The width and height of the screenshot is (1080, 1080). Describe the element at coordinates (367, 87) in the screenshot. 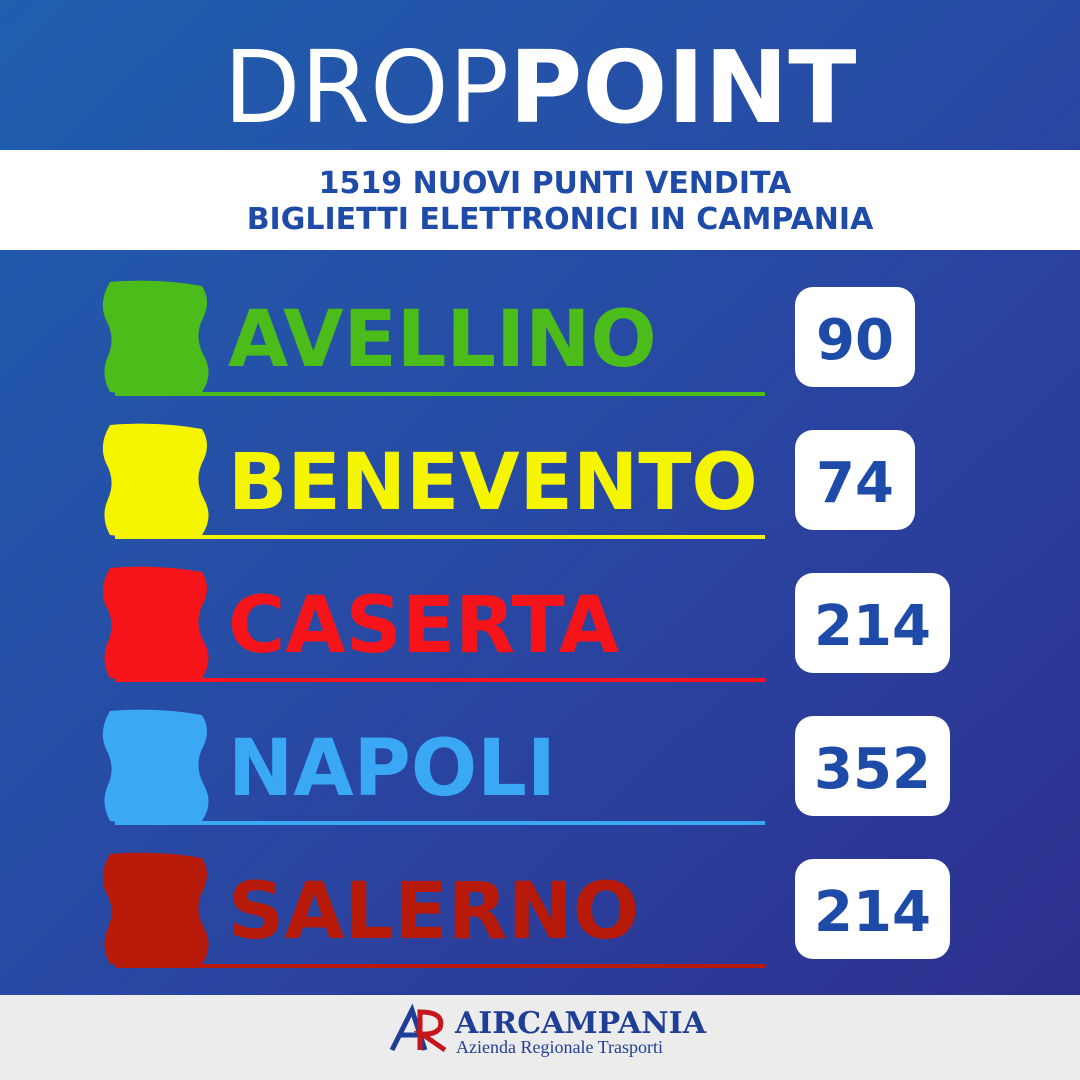

I see `title-light: DROP` at that location.